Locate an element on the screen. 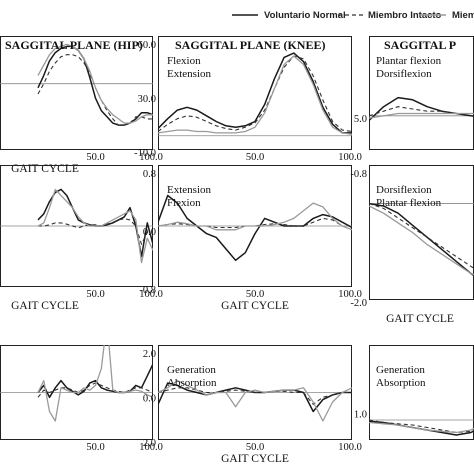 This screenshot has width=474, height=474. legend-label-intact: Miembro Intacto is located at coordinates (405, 15).